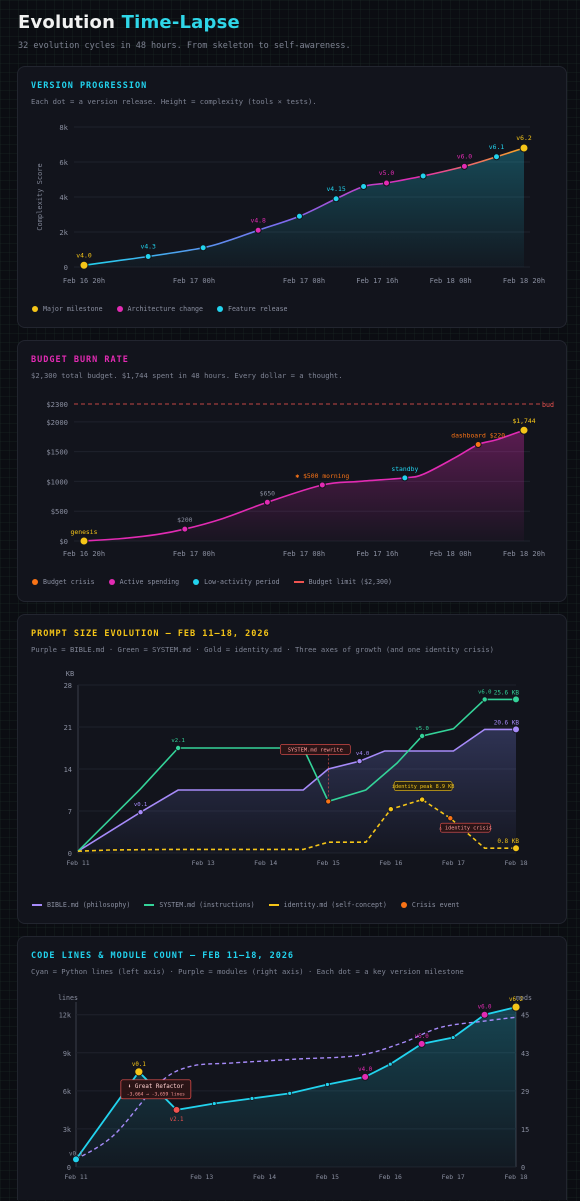  Describe the element at coordinates (258, 220) in the screenshot. I see `data-label: v4.8` at that location.